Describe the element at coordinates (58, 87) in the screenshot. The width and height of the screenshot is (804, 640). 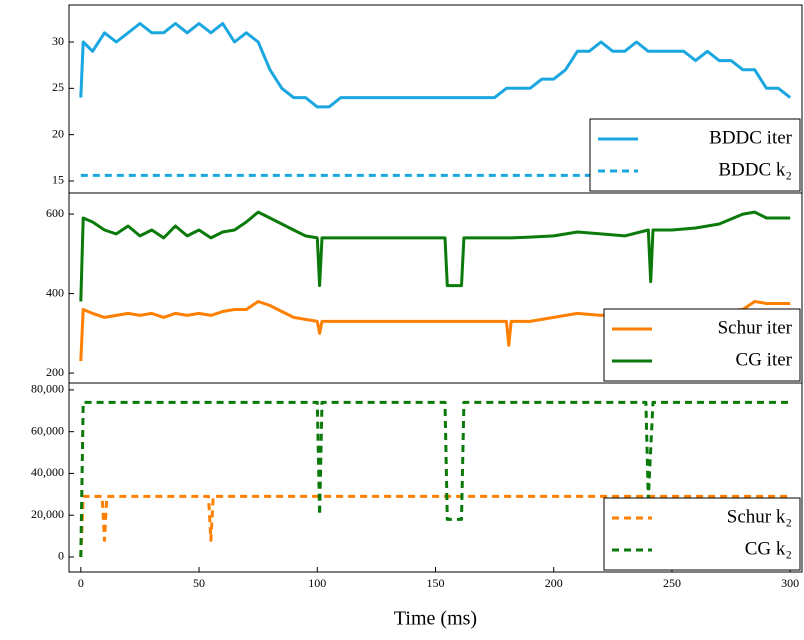
I see `y-tick-label: 25` at that location.